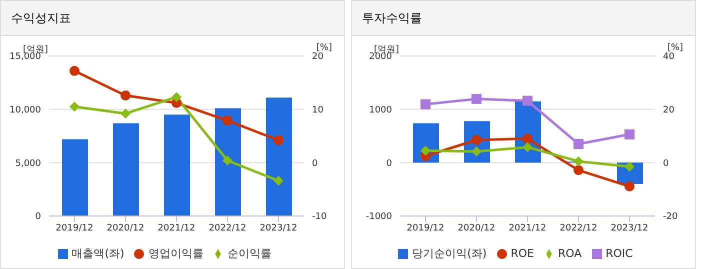 This screenshot has height=269, width=704. What do you see at coordinates (26, 111) in the screenshot?
I see `y-tick-label: 10,000` at bounding box center [26, 111].